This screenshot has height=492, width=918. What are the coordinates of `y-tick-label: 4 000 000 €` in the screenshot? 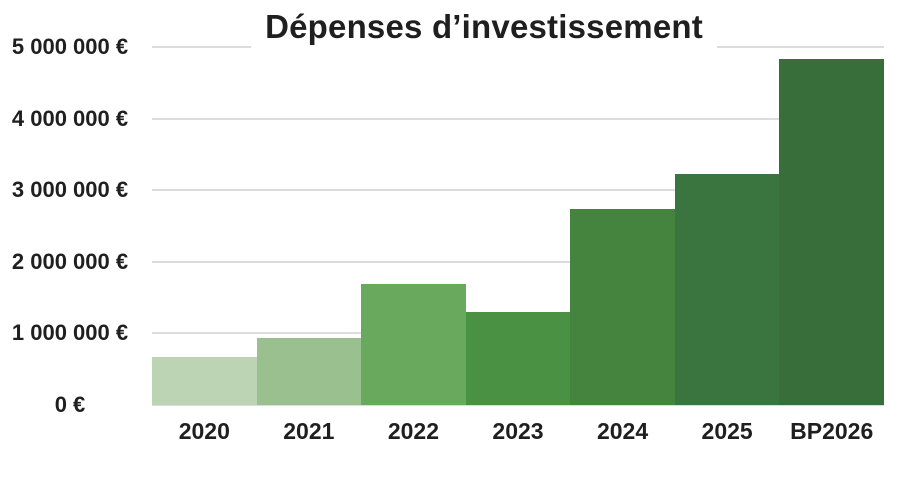 It's located at (70, 118).